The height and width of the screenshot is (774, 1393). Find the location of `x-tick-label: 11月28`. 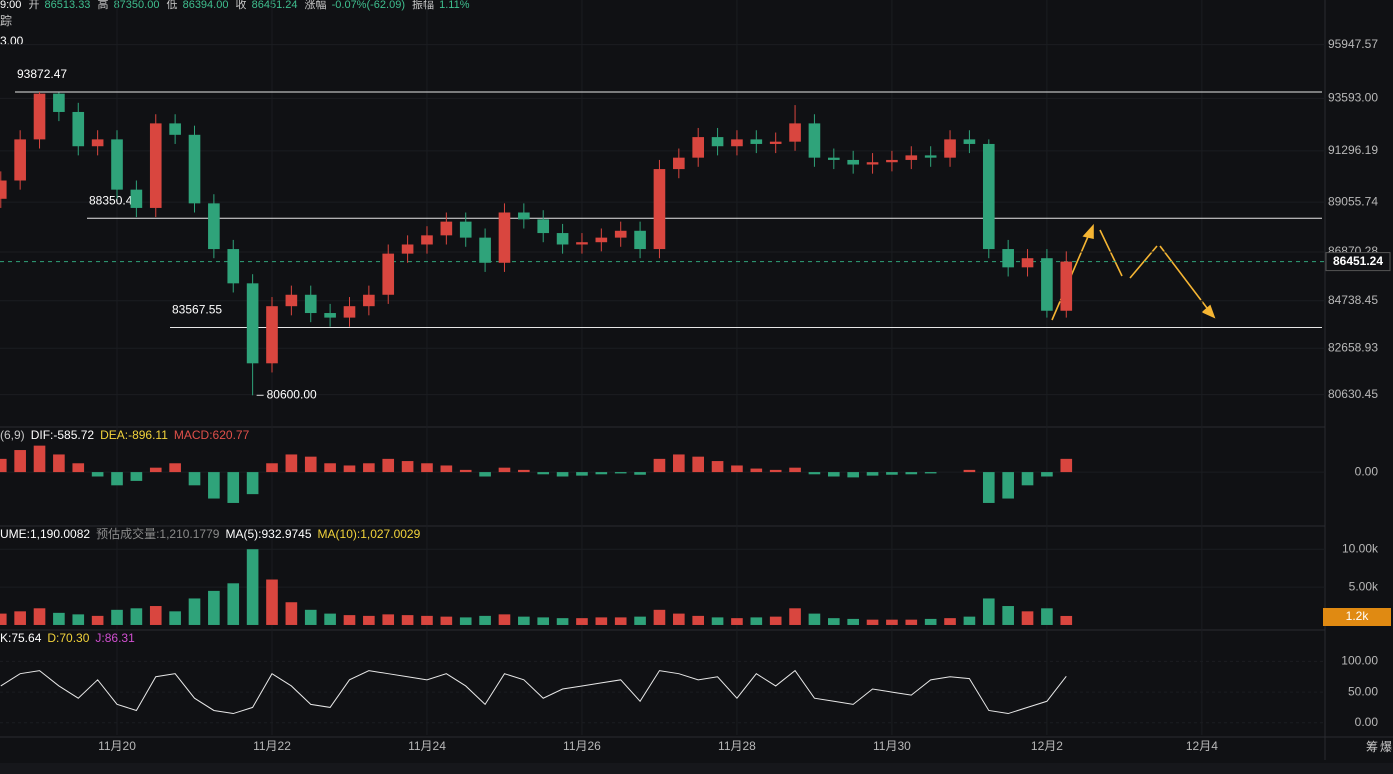

x-tick-label: 11月28 is located at coordinates (737, 746).